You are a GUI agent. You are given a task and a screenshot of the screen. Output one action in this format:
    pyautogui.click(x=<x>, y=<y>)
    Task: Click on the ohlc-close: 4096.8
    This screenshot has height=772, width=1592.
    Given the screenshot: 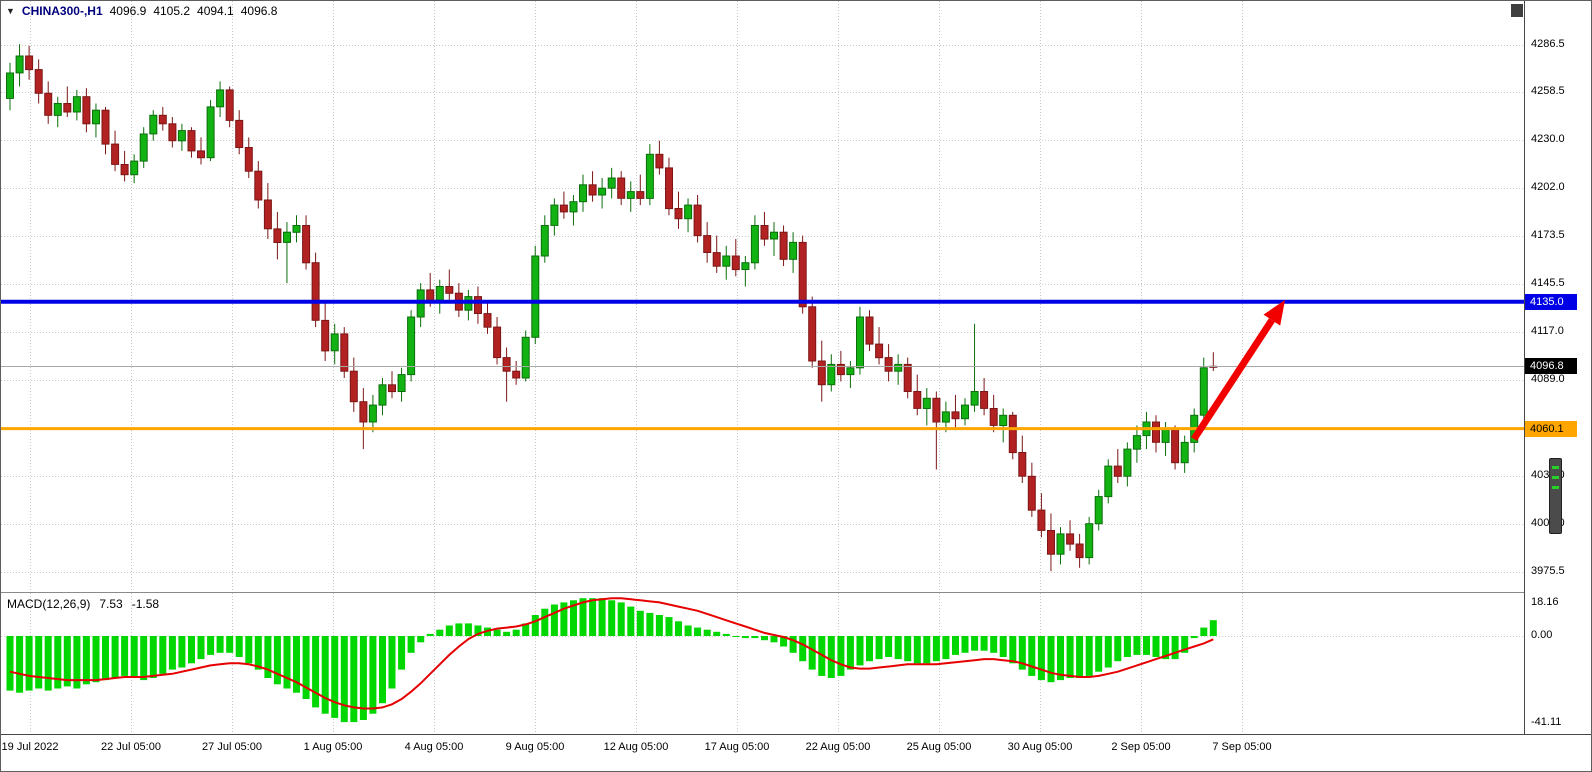 What is the action you would take?
    pyautogui.click(x=259, y=11)
    